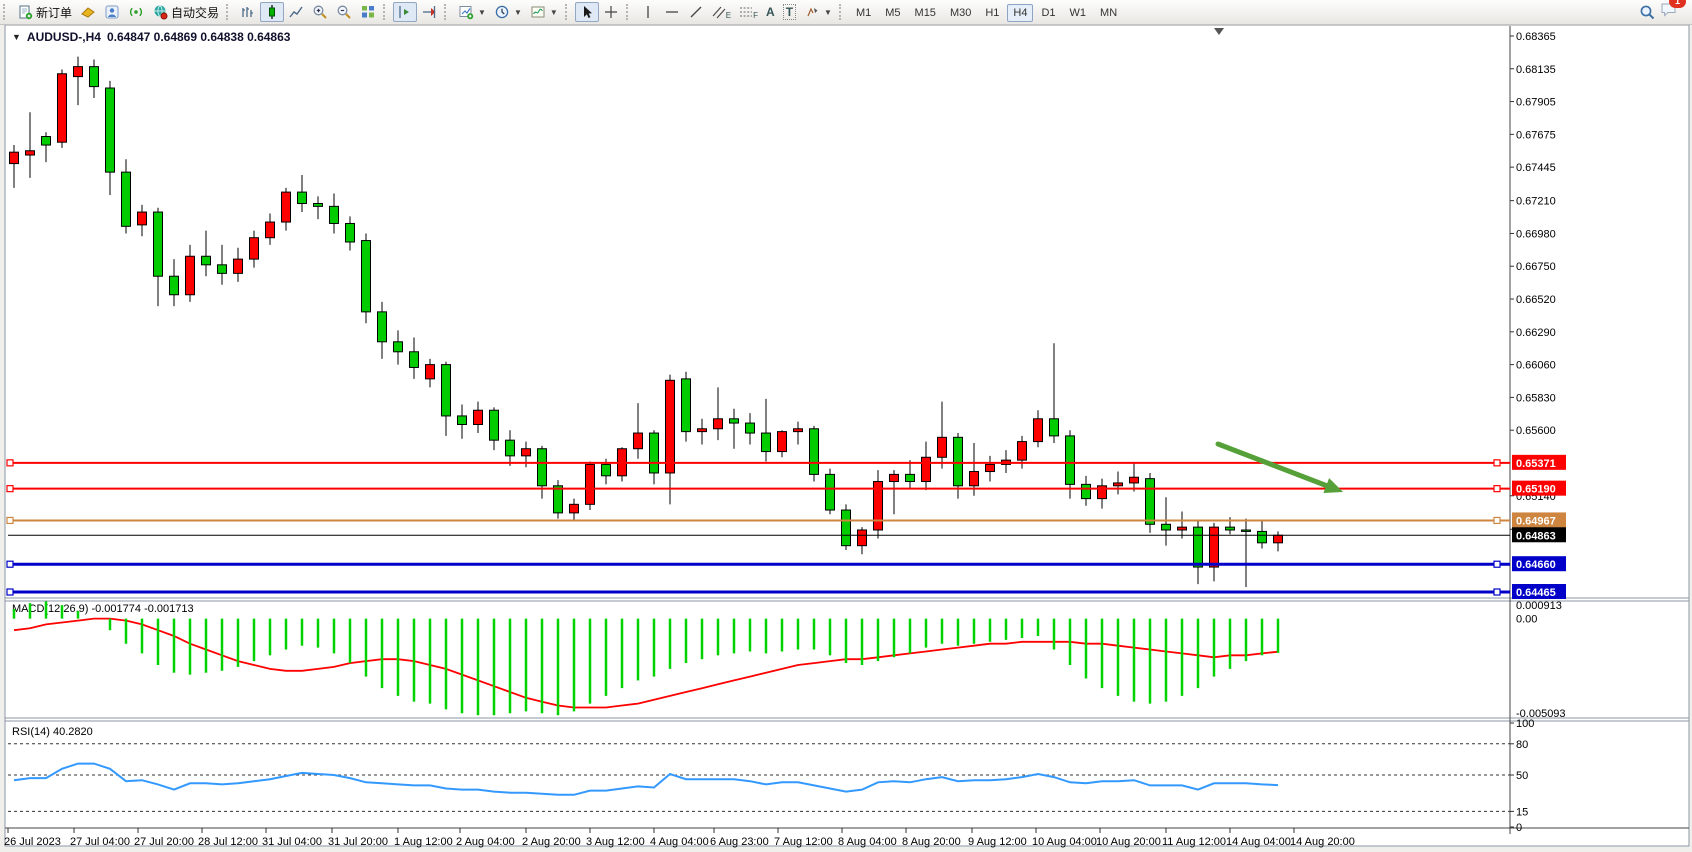  I want to click on svg-text: 10 Aug 20:00, so click(1128, 842).